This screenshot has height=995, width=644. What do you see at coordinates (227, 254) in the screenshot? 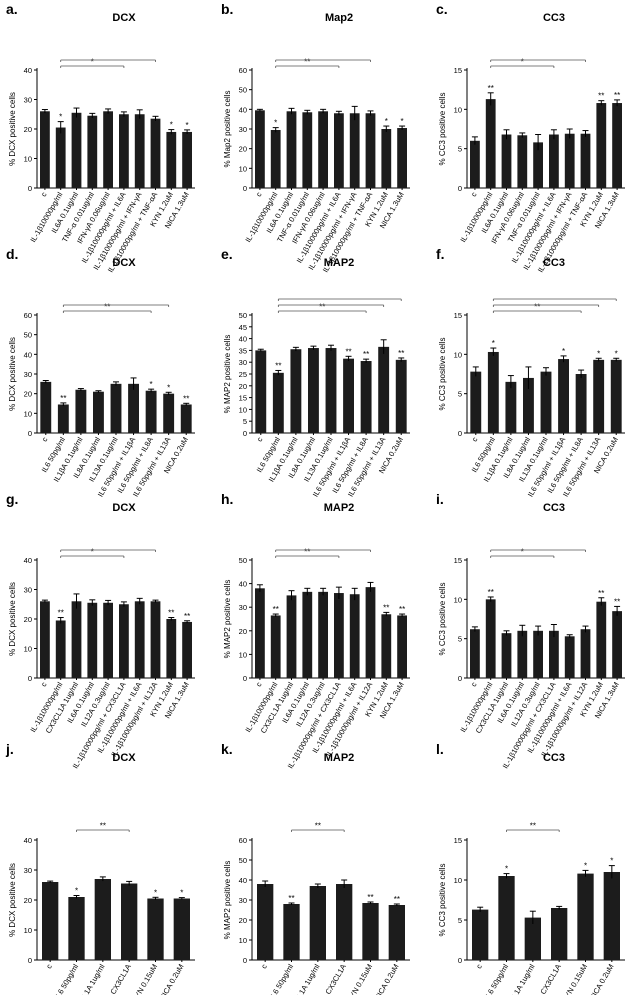
I see `panel-label: e.` at bounding box center [227, 254].